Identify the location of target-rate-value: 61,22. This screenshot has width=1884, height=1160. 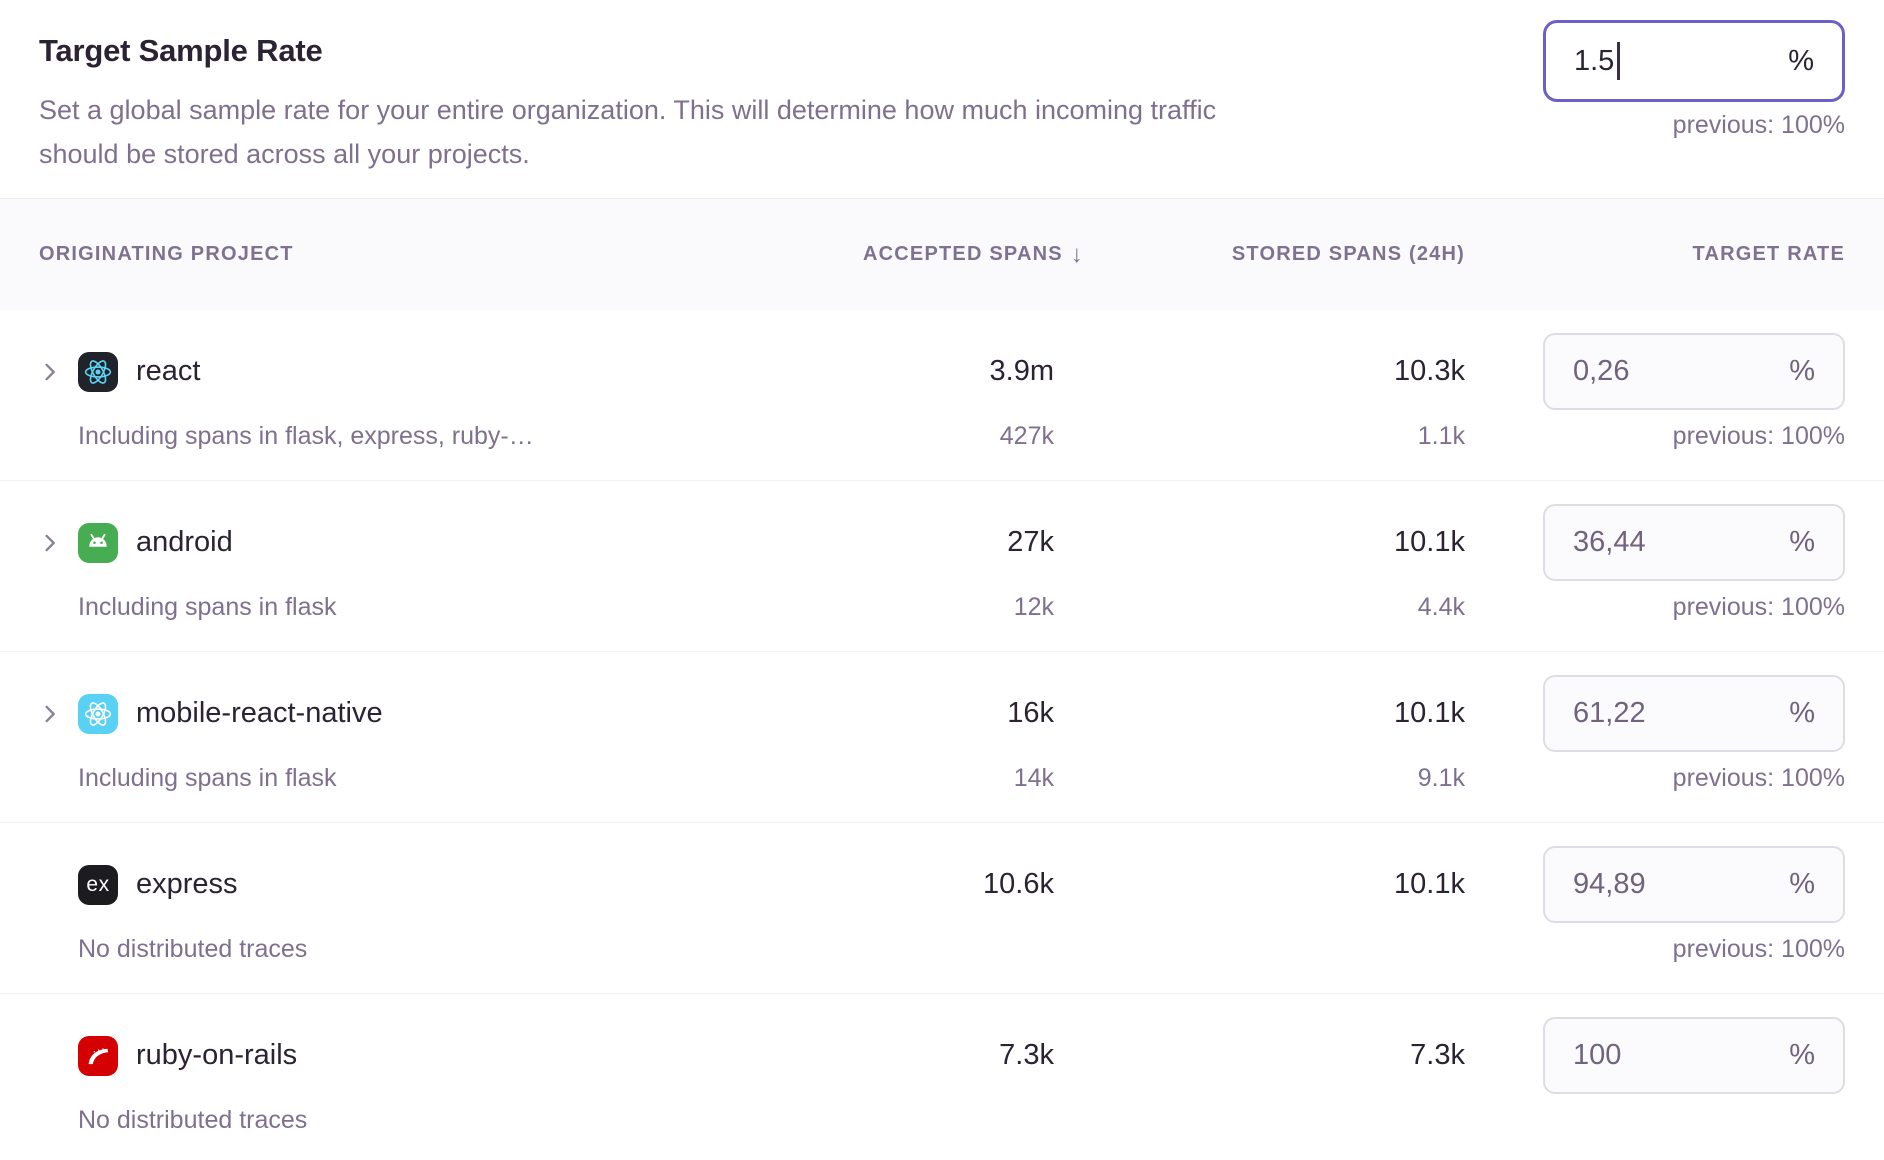
(1609, 713).